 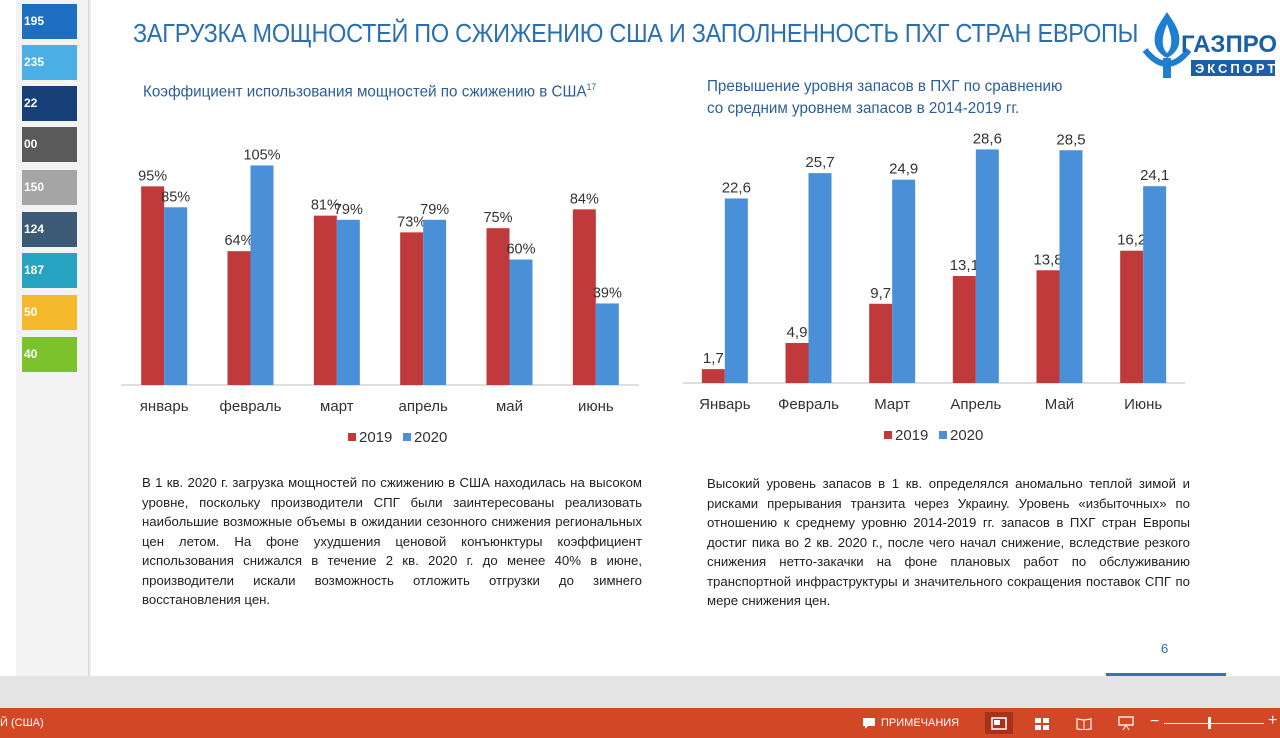 I want to click on data-label: 79%, so click(x=434, y=210).